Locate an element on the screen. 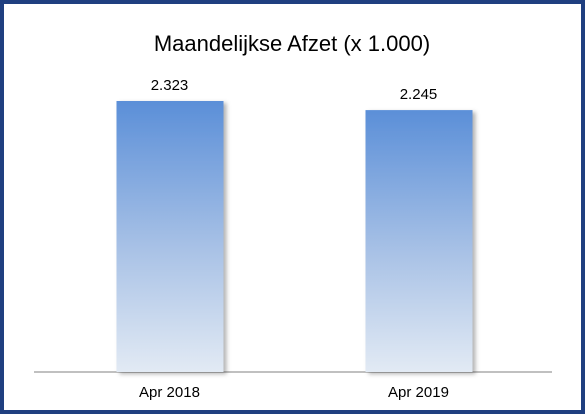 The height and width of the screenshot is (414, 585). chart-title: Maandelijkse Afzet (x 1.000) is located at coordinates (292, 43).